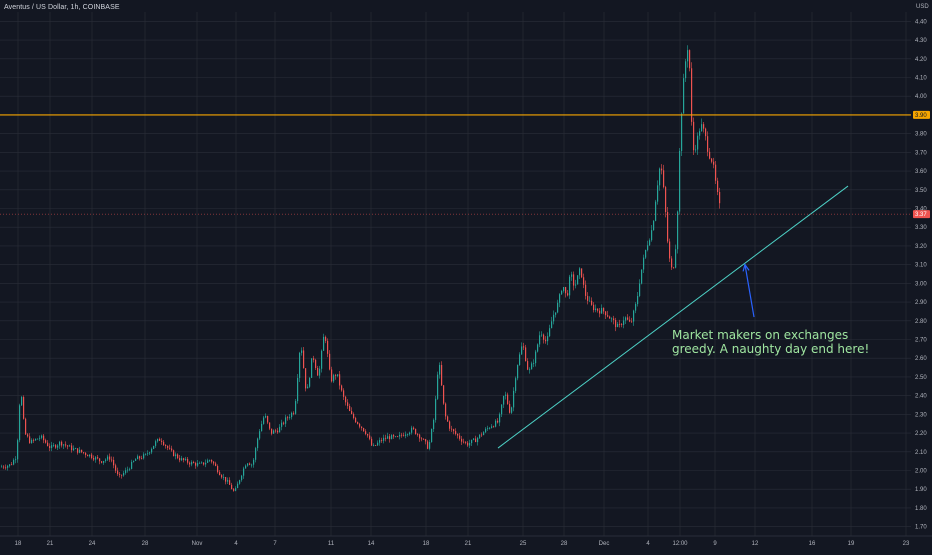  Describe the element at coordinates (921, 284) in the screenshot. I see `price-tick-label: 3.00` at that location.